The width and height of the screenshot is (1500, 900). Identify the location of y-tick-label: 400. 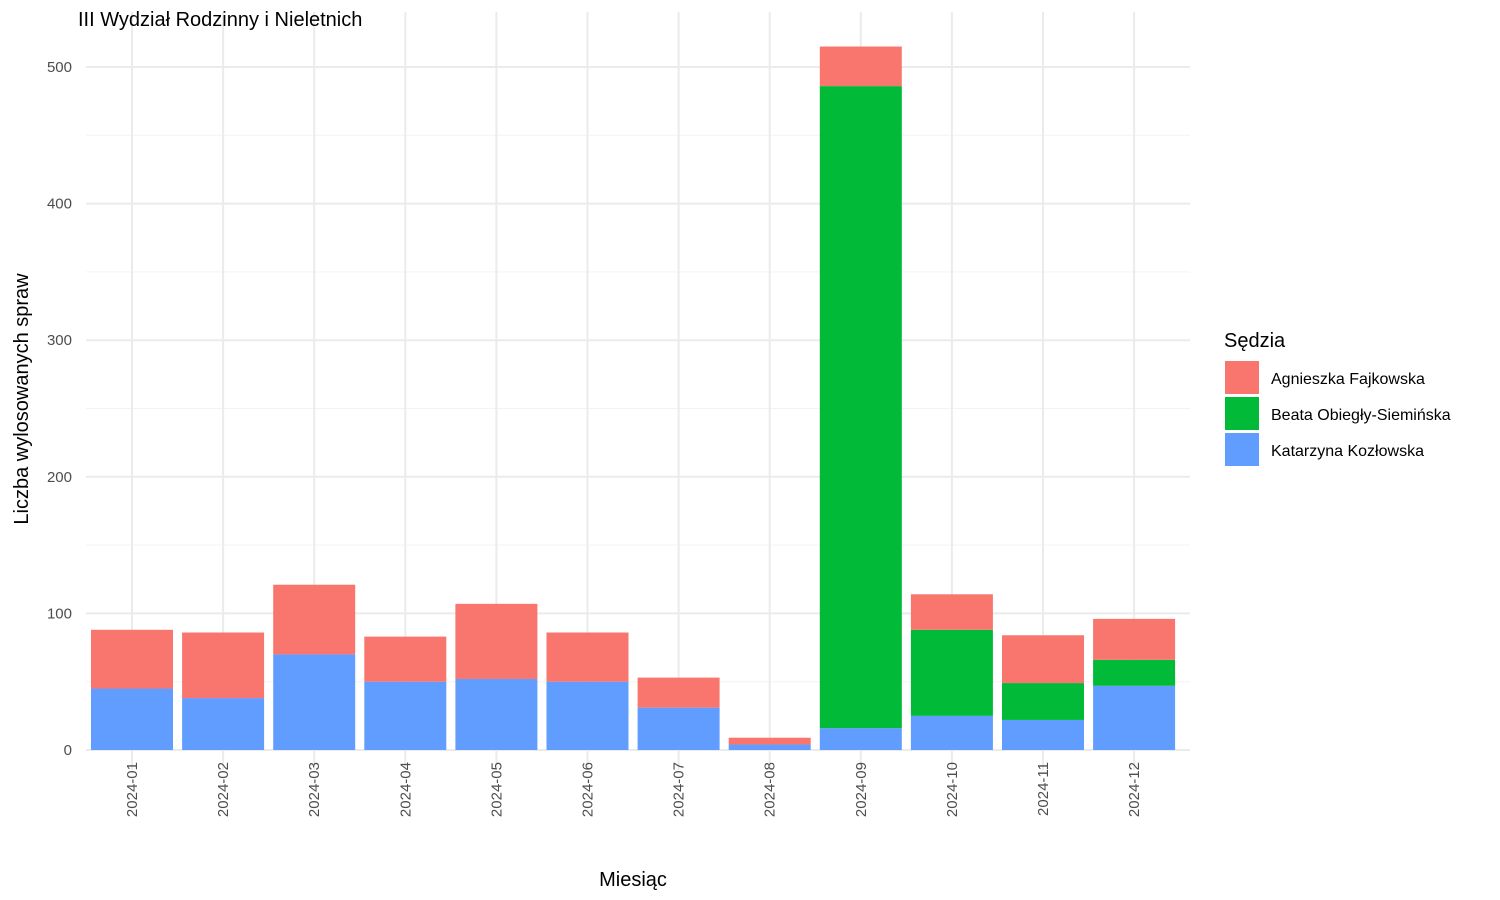
(59, 204).